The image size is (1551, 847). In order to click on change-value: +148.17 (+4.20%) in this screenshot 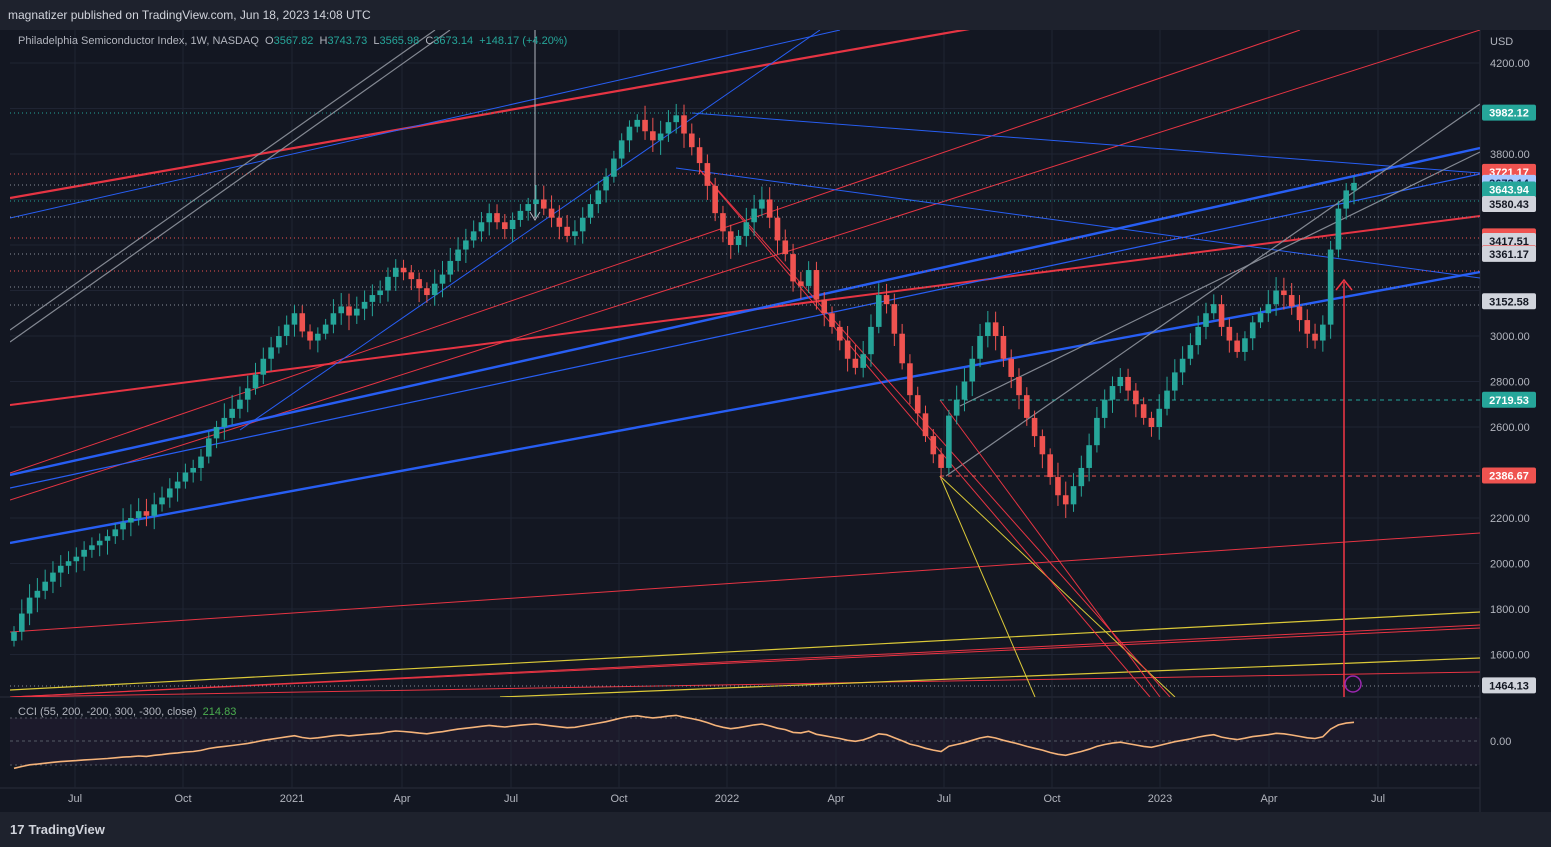, I will do `click(523, 41)`.